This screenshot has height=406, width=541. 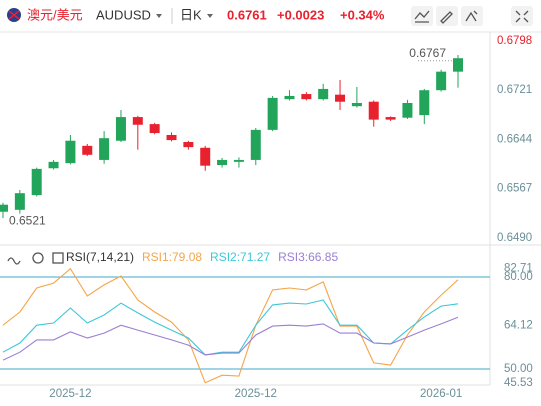 I want to click on fullscreen-icon, so click(x=522, y=16).